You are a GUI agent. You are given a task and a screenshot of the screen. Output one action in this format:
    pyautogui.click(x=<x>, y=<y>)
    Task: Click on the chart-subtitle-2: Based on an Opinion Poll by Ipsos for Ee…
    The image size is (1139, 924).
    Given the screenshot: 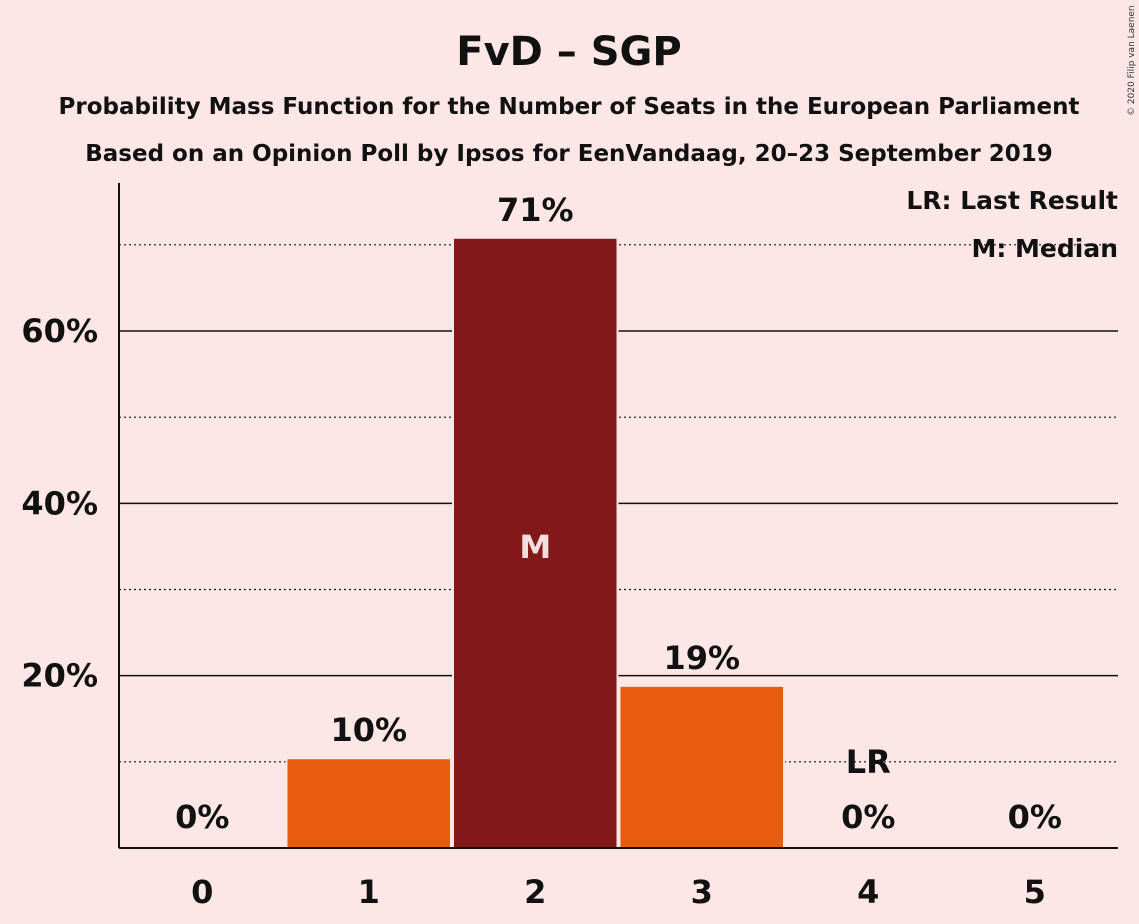 What is the action you would take?
    pyautogui.click(x=568, y=154)
    